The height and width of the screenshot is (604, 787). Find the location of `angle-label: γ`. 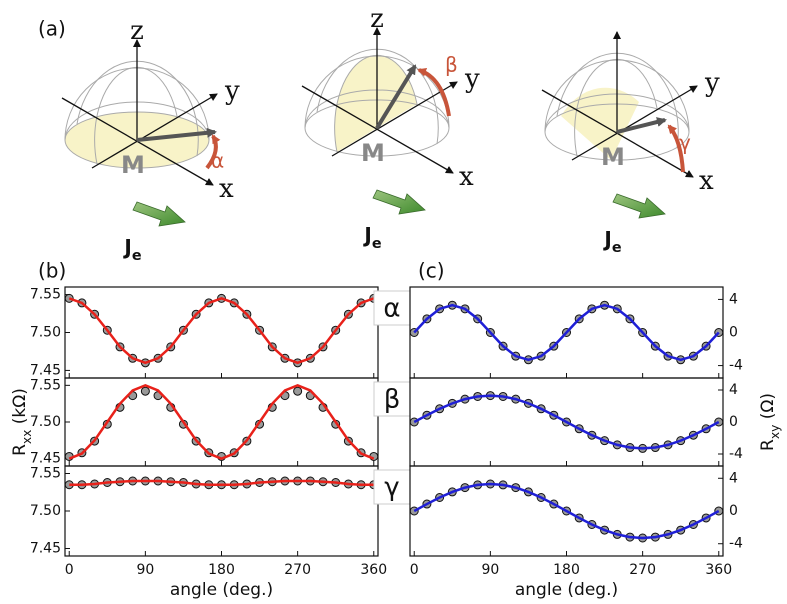

angle-label: γ is located at coordinates (685, 143).